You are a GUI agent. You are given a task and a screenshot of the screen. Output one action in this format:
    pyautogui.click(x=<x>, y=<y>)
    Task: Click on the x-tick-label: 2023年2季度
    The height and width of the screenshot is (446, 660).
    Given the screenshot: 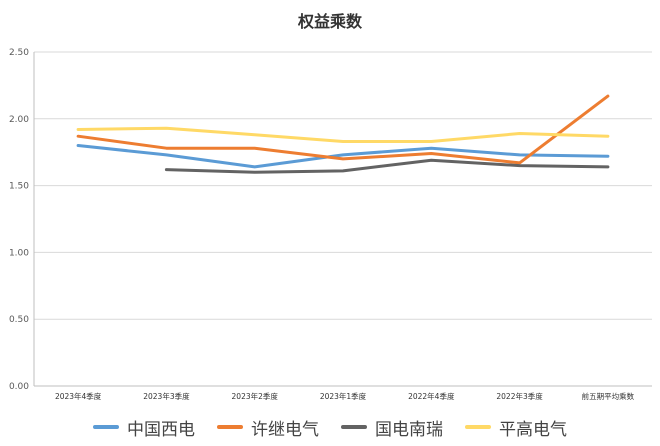 What is the action you would take?
    pyautogui.click(x=255, y=396)
    